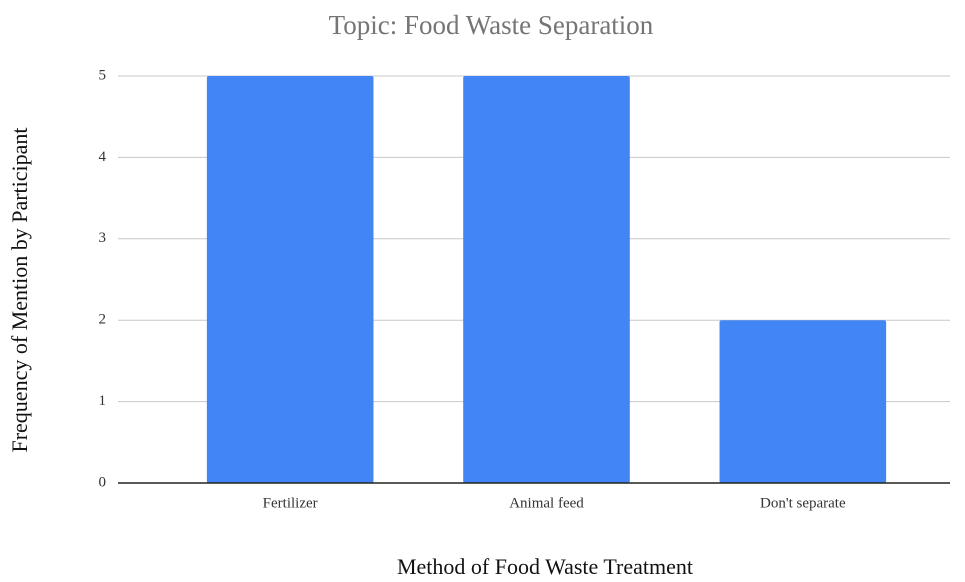 The image size is (965, 582). I want to click on x-tick-label: Animal feed, so click(546, 503).